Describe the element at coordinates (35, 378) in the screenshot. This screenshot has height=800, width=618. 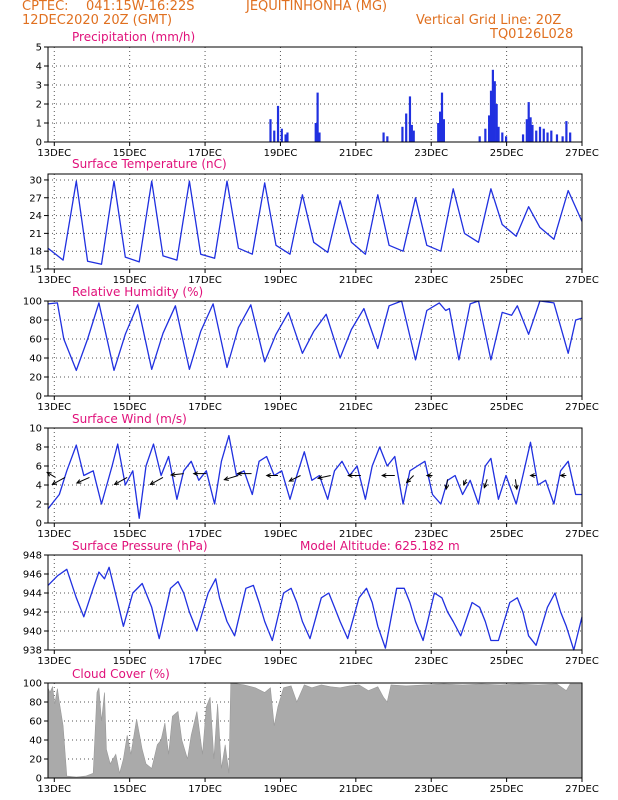
I see `y-tick-label: 20` at that location.